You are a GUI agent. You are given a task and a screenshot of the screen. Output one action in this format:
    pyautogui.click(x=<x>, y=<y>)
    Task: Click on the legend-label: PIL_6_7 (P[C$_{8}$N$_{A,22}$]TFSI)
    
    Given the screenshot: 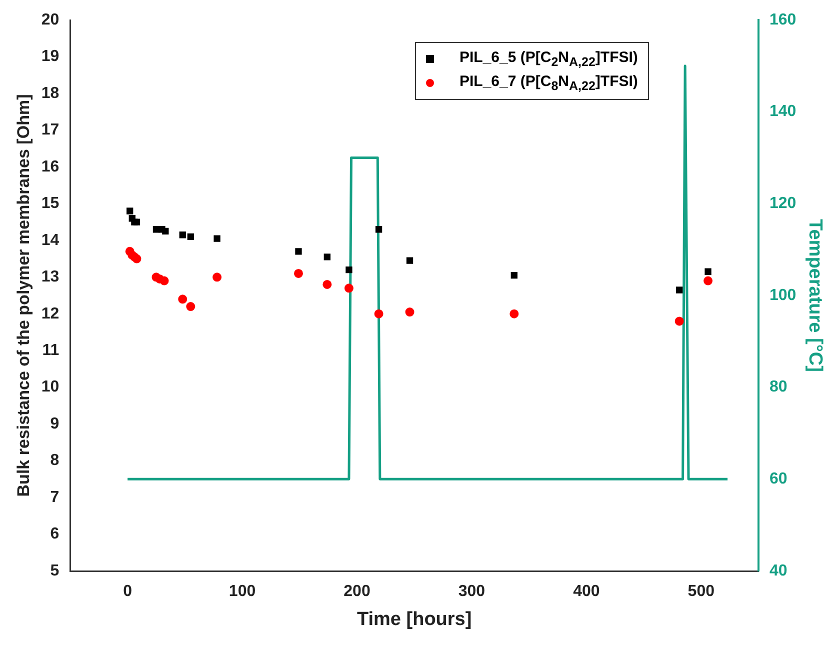 What is the action you would take?
    pyautogui.click(x=549, y=83)
    